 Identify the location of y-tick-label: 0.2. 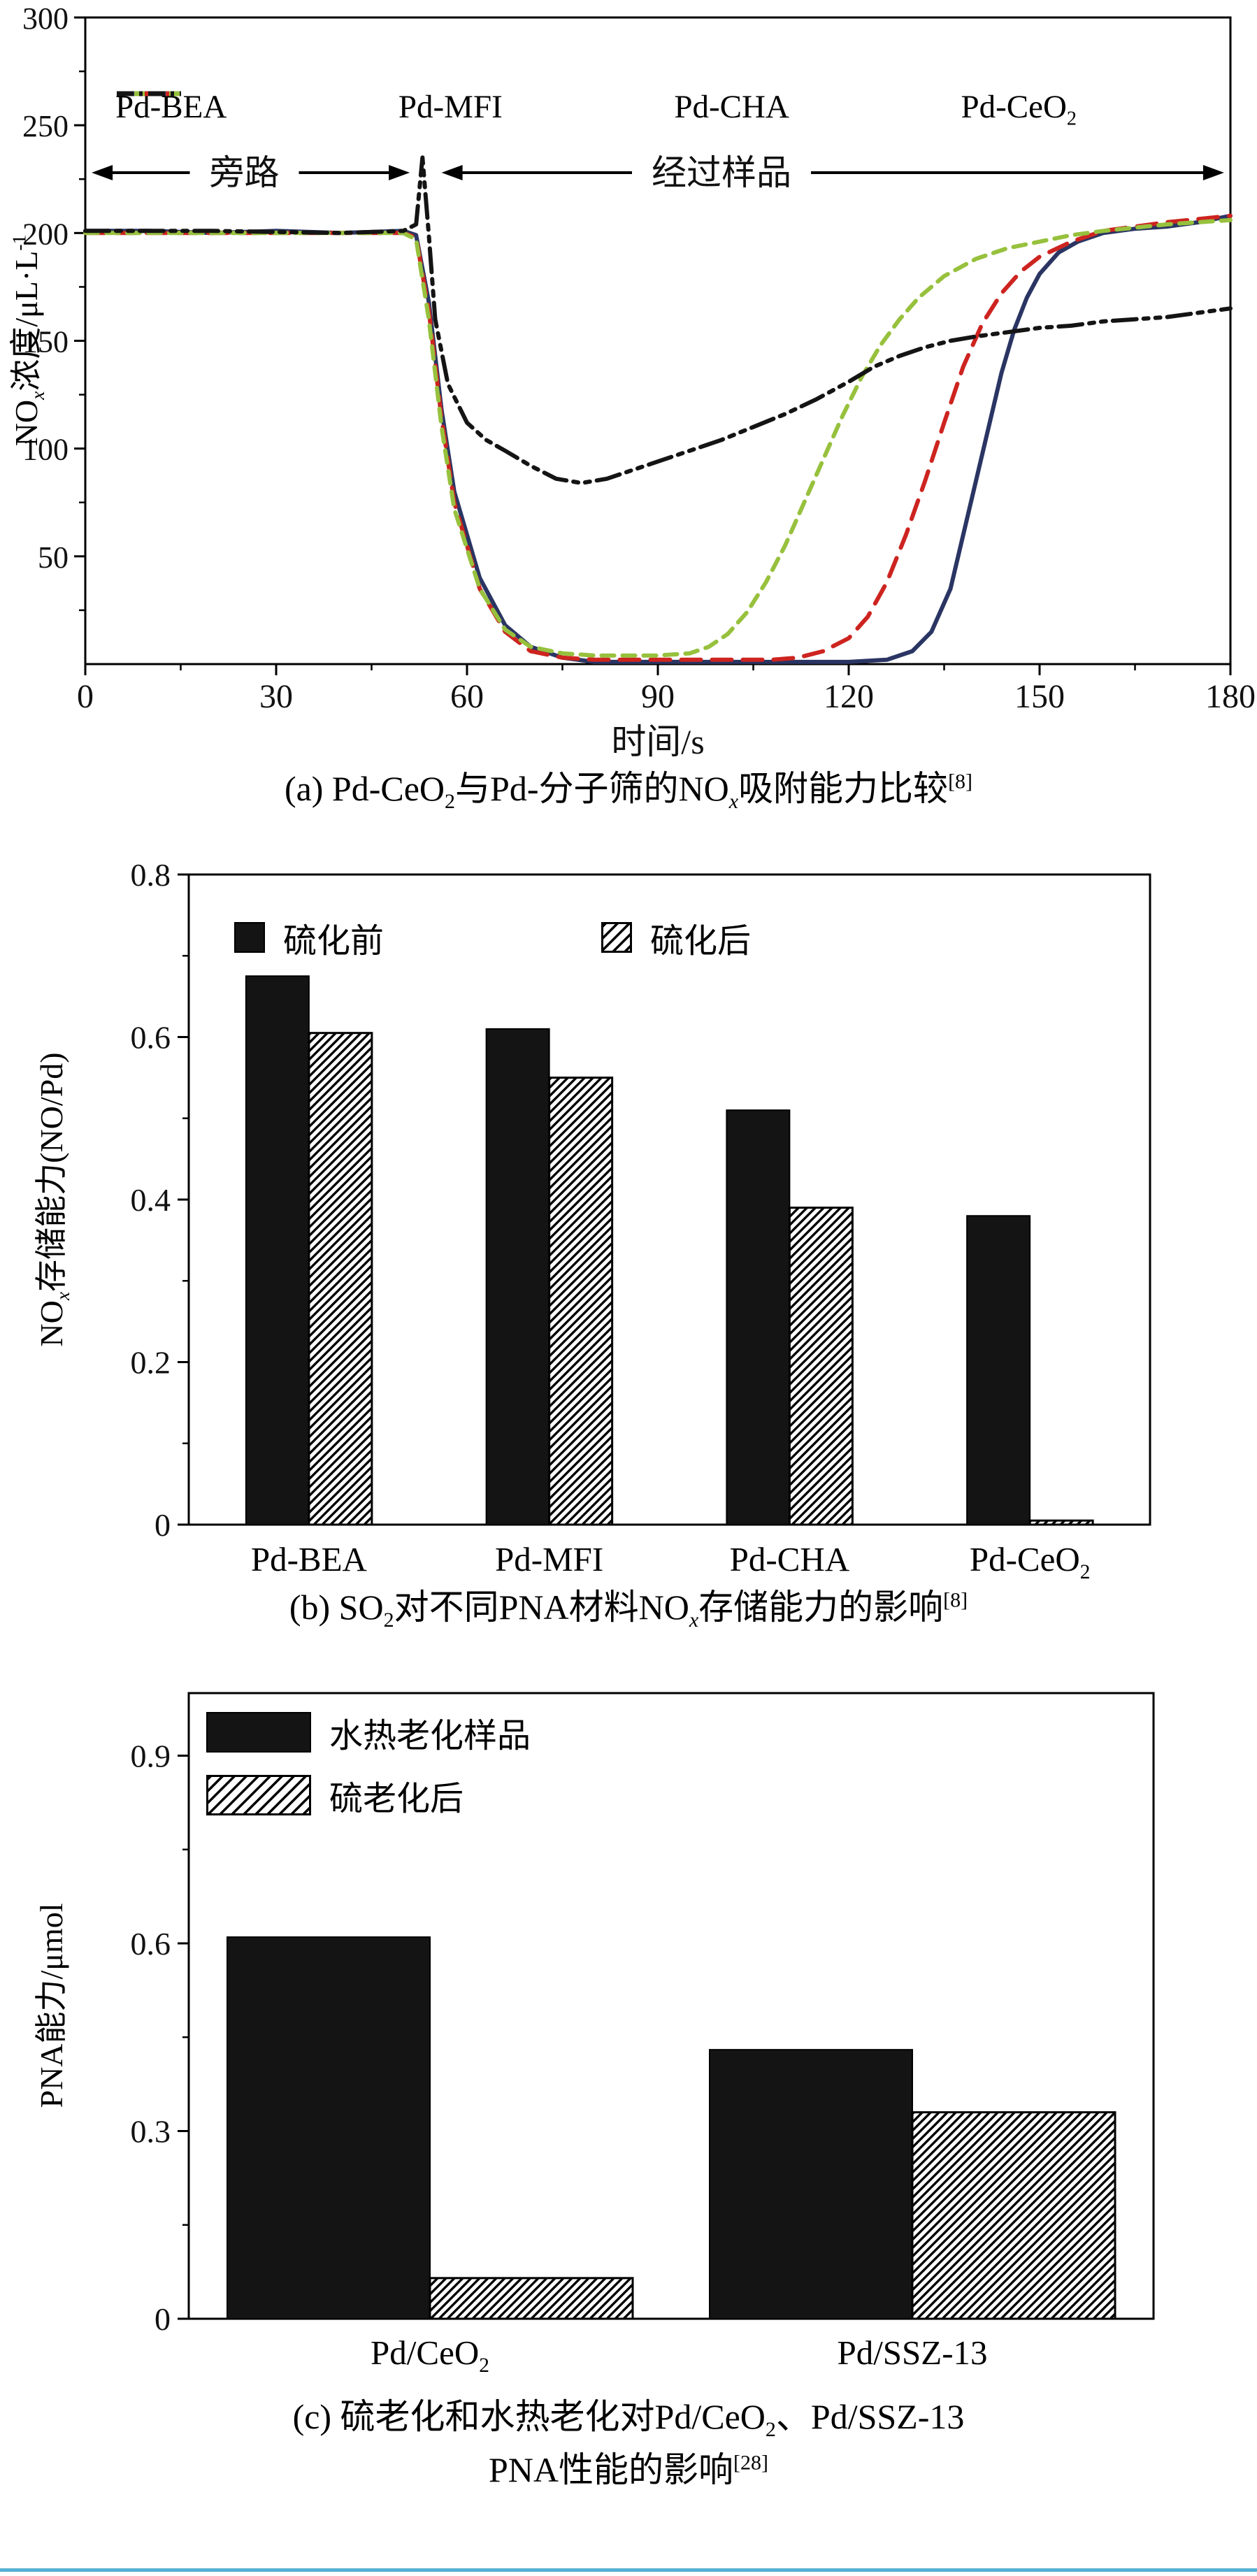
(151, 1363).